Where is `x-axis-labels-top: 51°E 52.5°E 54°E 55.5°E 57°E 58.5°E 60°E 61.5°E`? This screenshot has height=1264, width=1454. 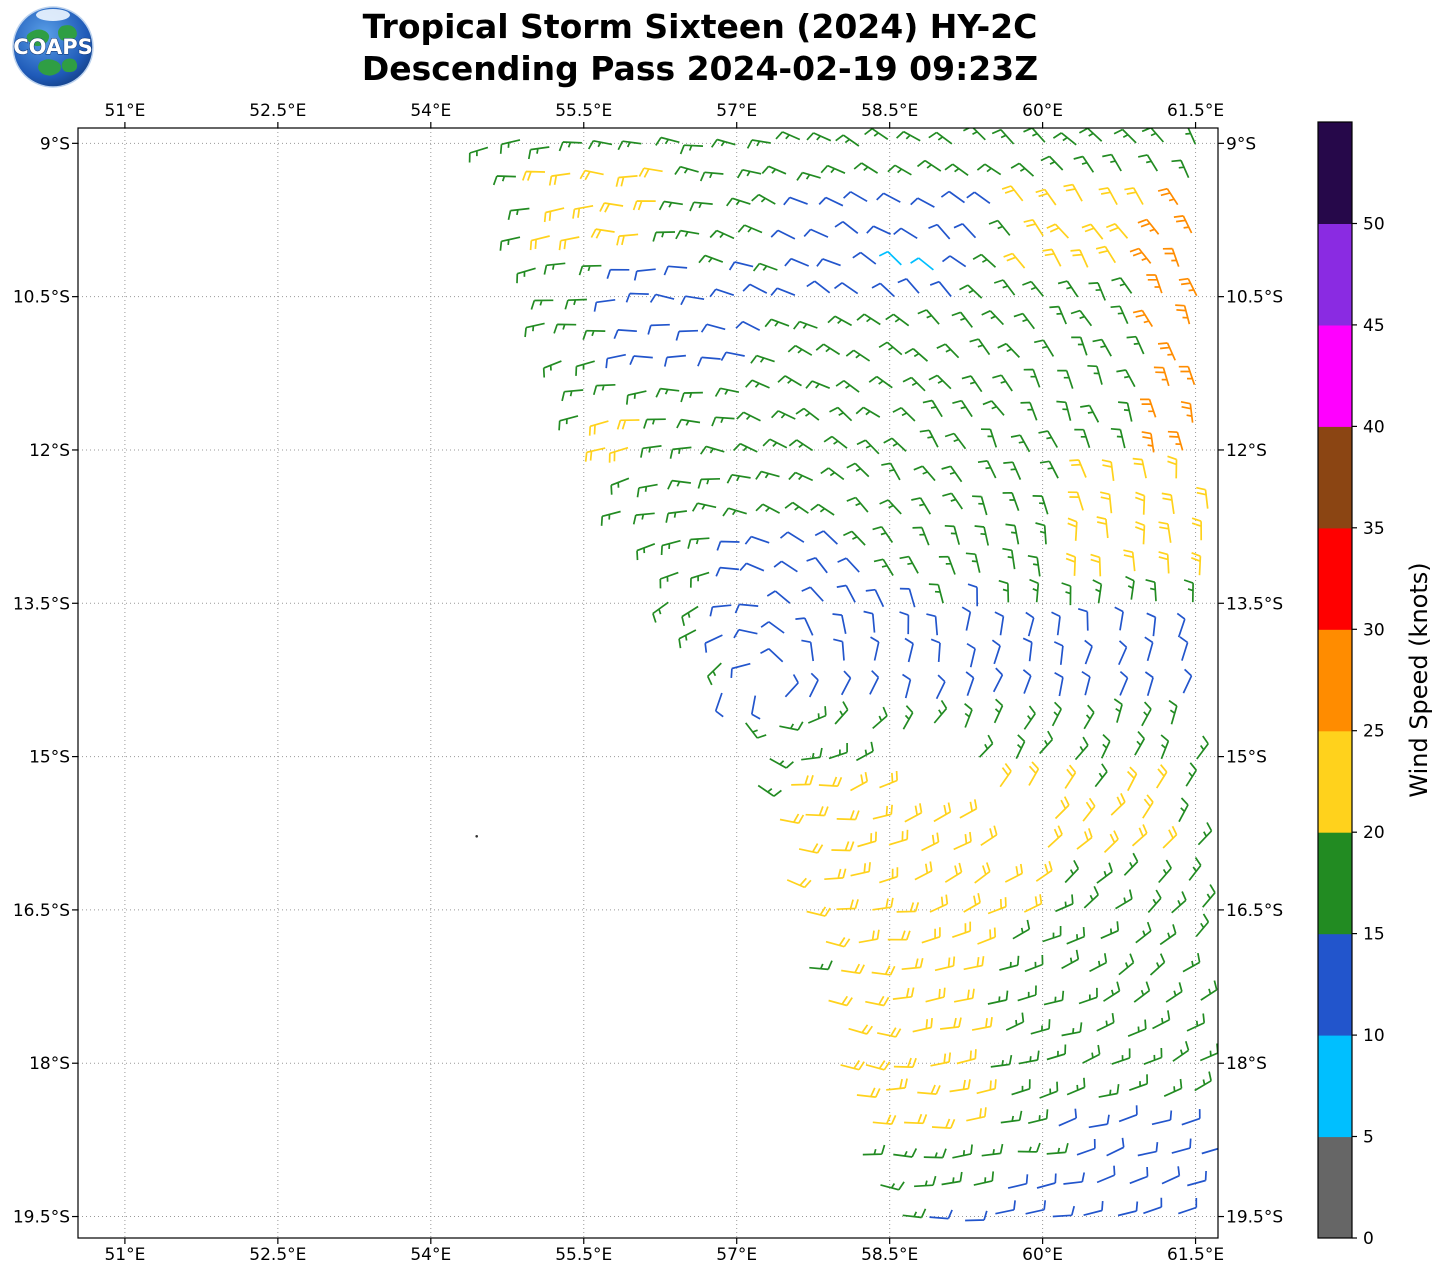
x-axis-labels-top: 51°E 52.5°E 54°E 55.5°E 57°E 58.5°E 60°E 61.5°E is located at coordinates (664, 111).